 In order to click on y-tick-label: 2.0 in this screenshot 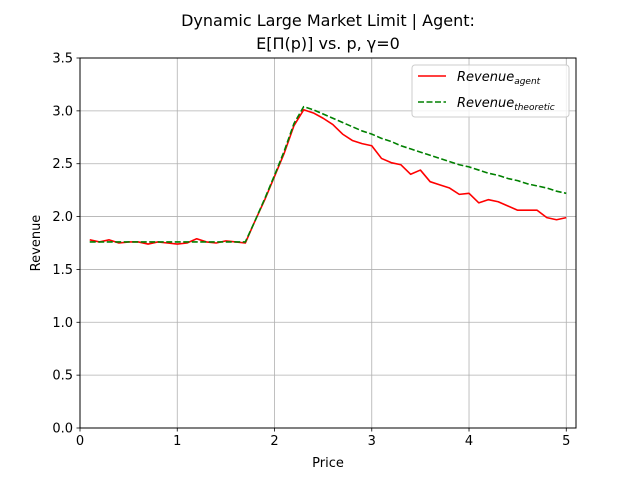, I will do `click(62, 217)`.